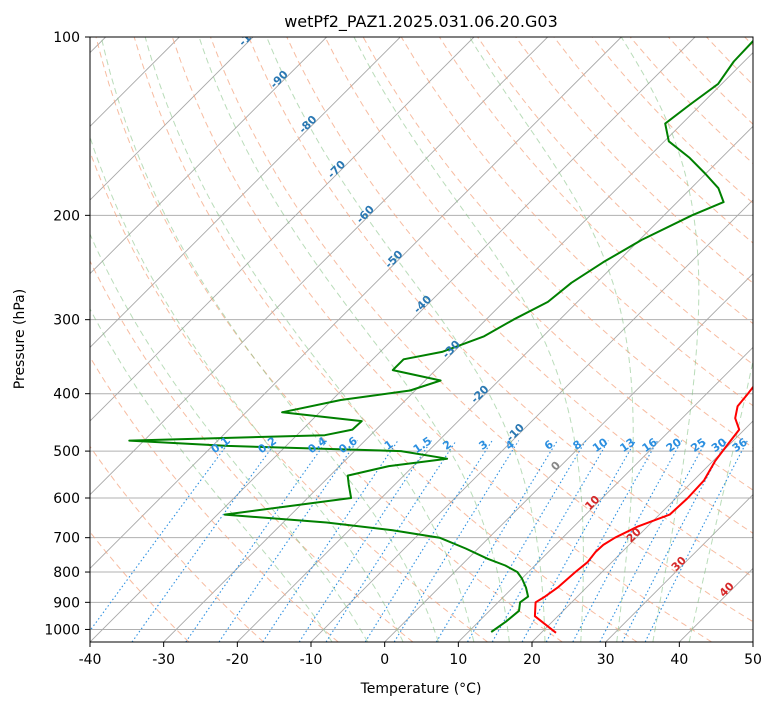 This screenshot has width=775, height=708. Describe the element at coordinates (420, 655) in the screenshot. I see `x-axis-ticks: -40 -30 -20 -10 0 10 20 30 40 50` at that location.